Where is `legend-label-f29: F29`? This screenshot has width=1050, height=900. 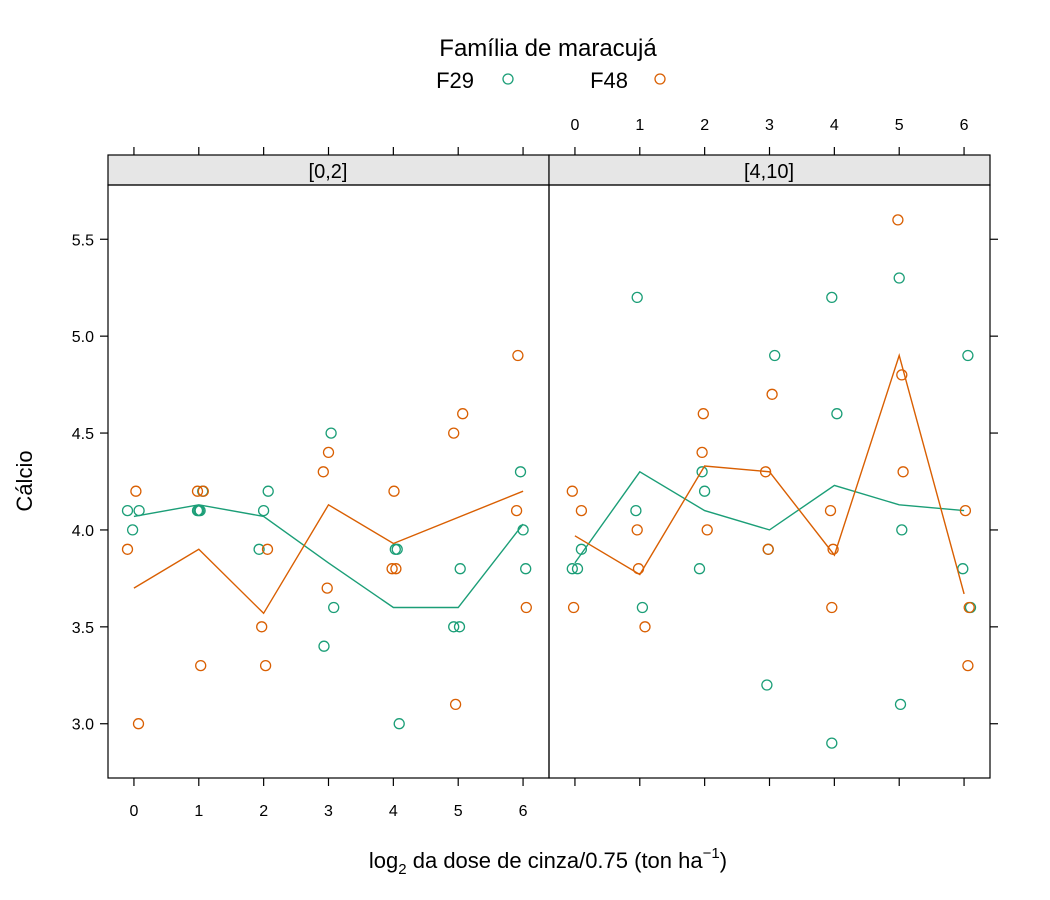
legend-label-f29: F29 is located at coordinates (455, 80).